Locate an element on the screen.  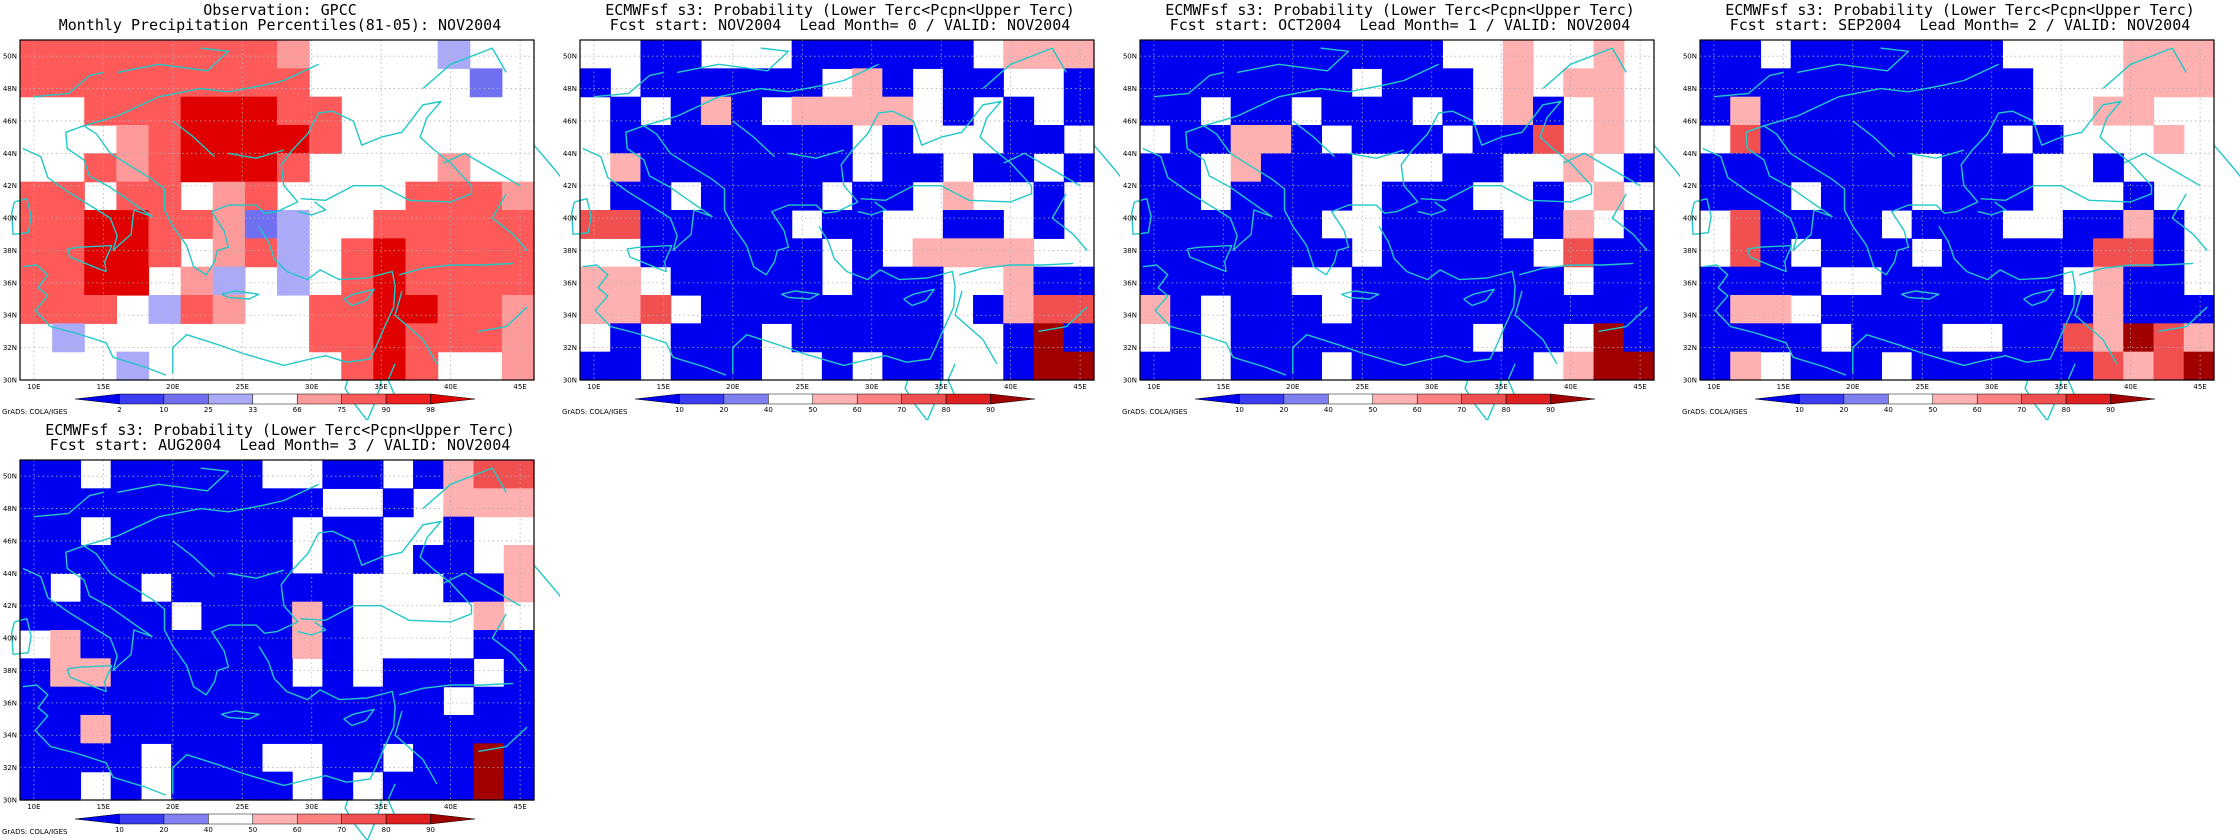
lat-tick-label: 48N is located at coordinates (10, 89).